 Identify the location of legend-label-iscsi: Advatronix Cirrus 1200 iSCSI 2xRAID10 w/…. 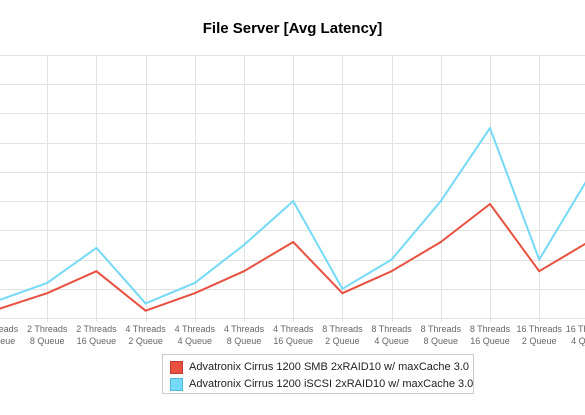
(331, 384).